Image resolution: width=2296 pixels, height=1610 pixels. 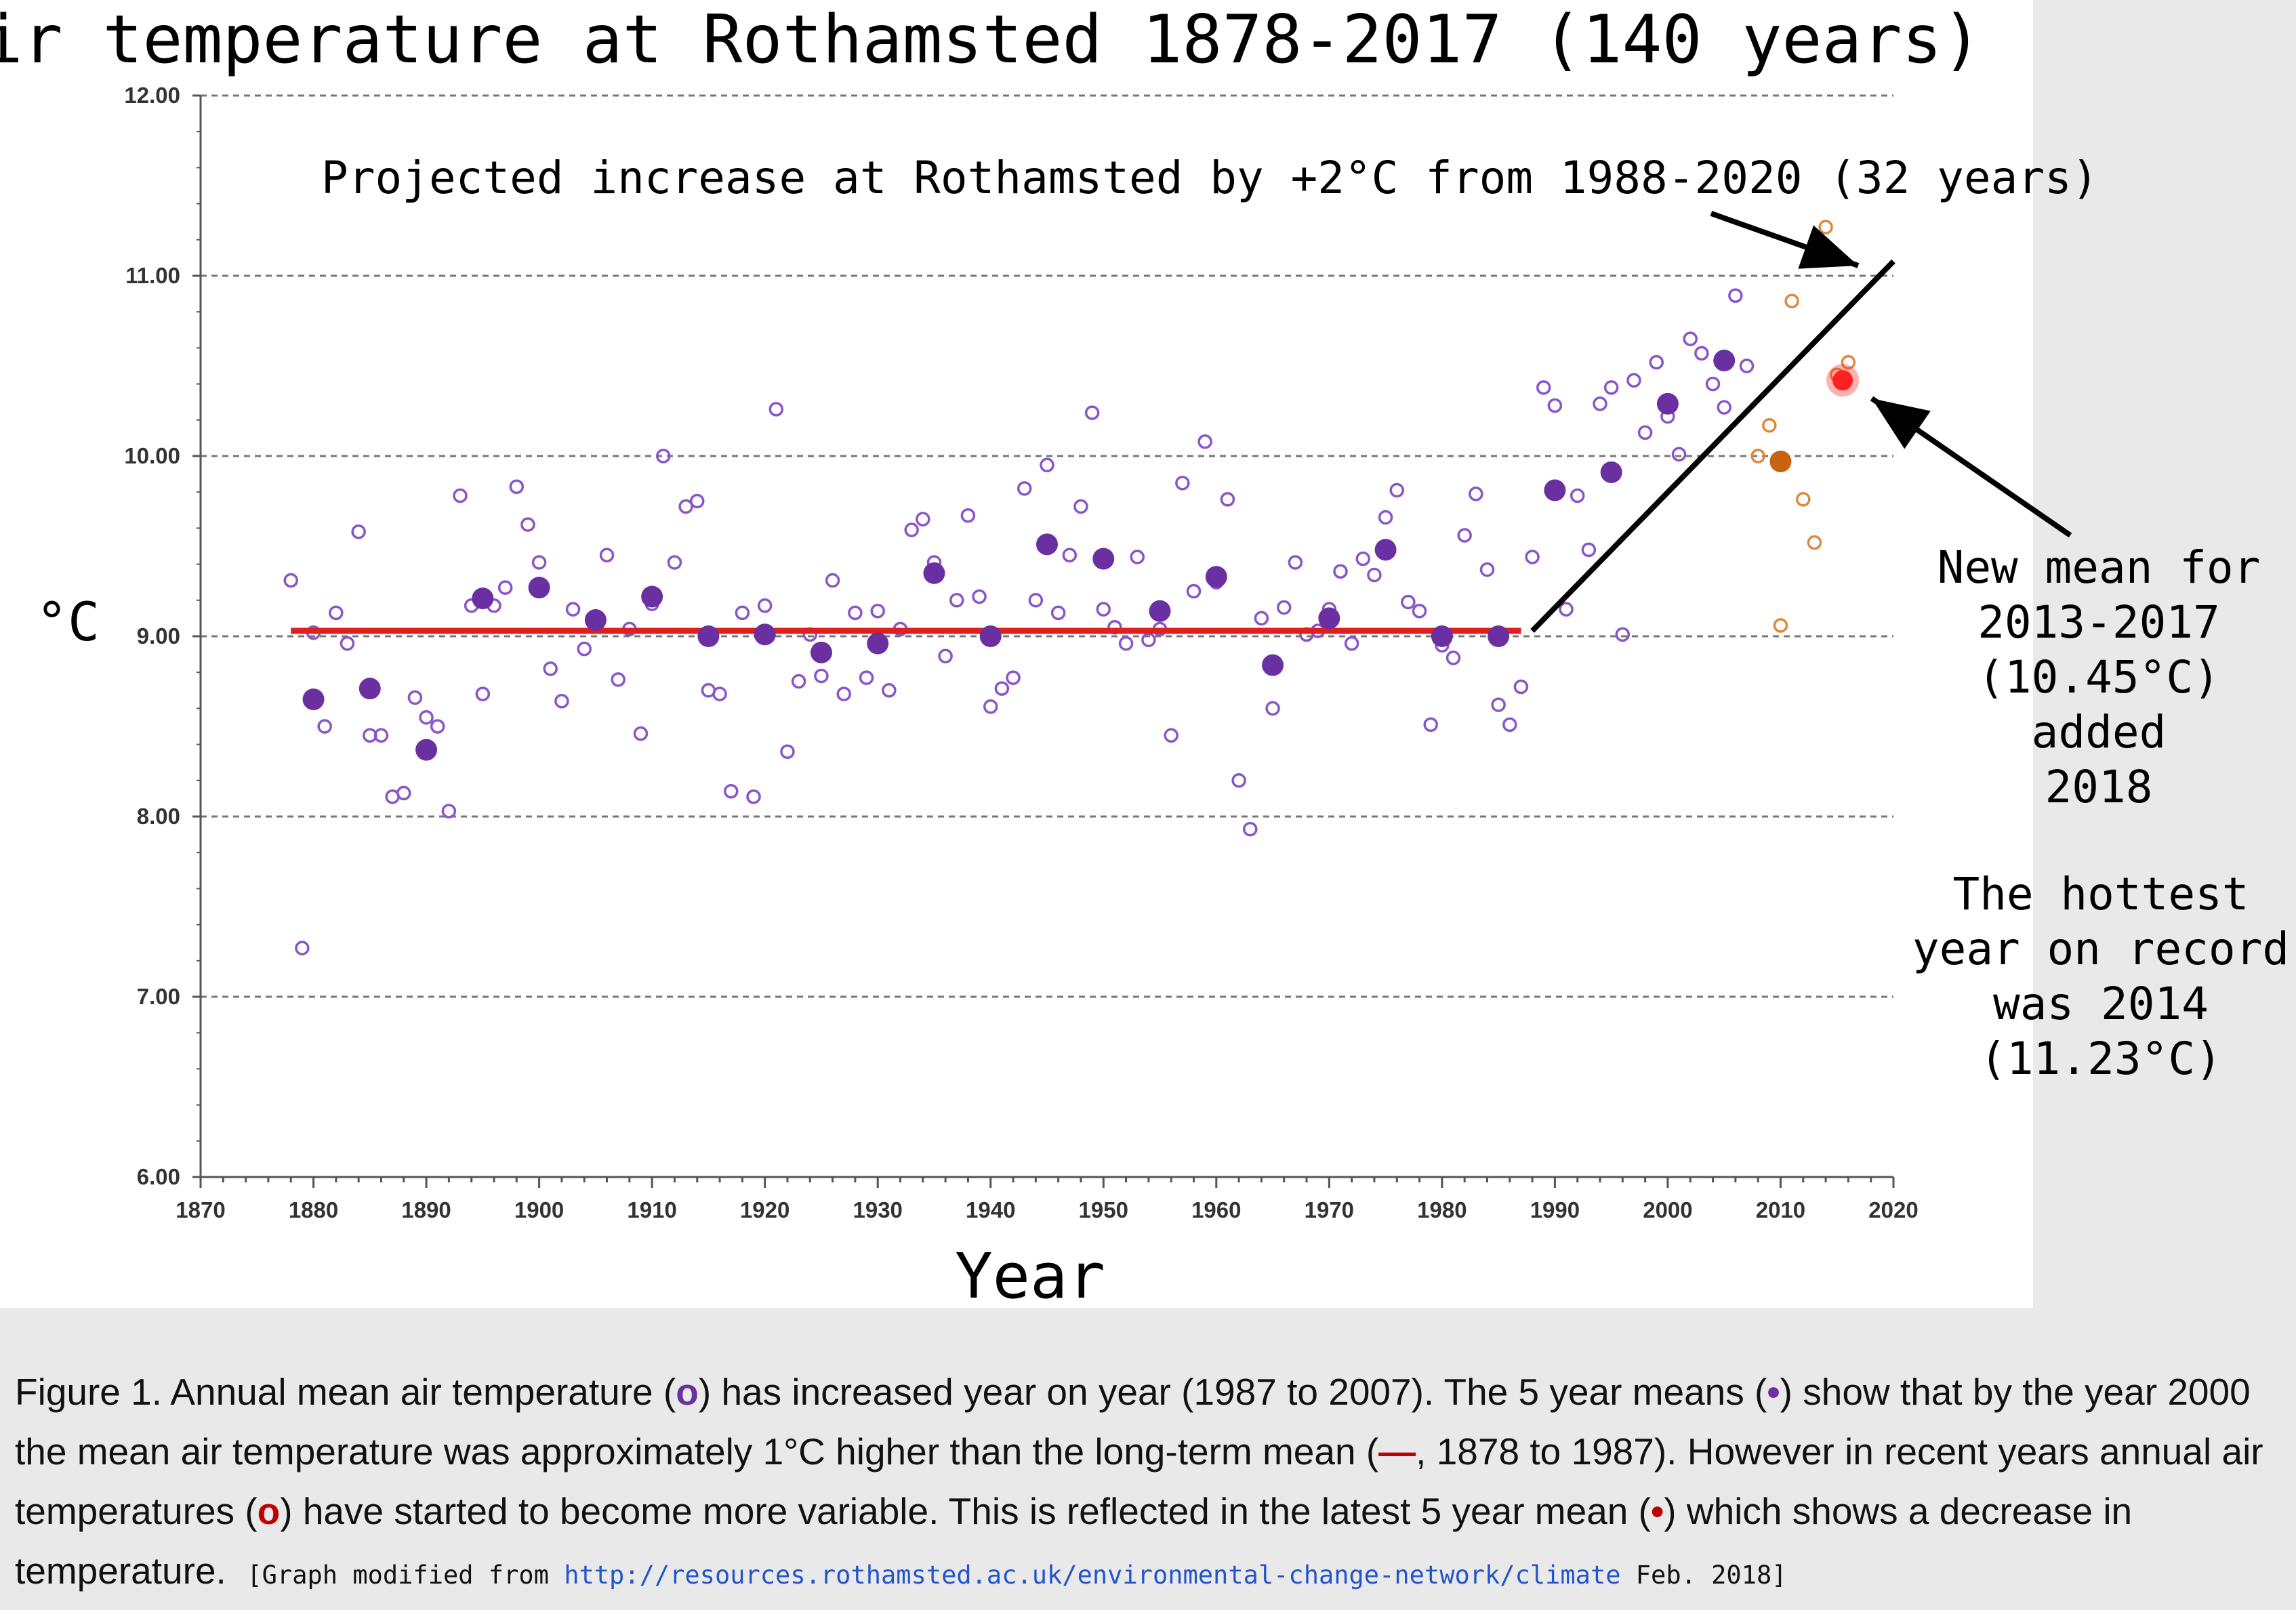 I want to click on annual-point-1981, so click(x=1453, y=658).